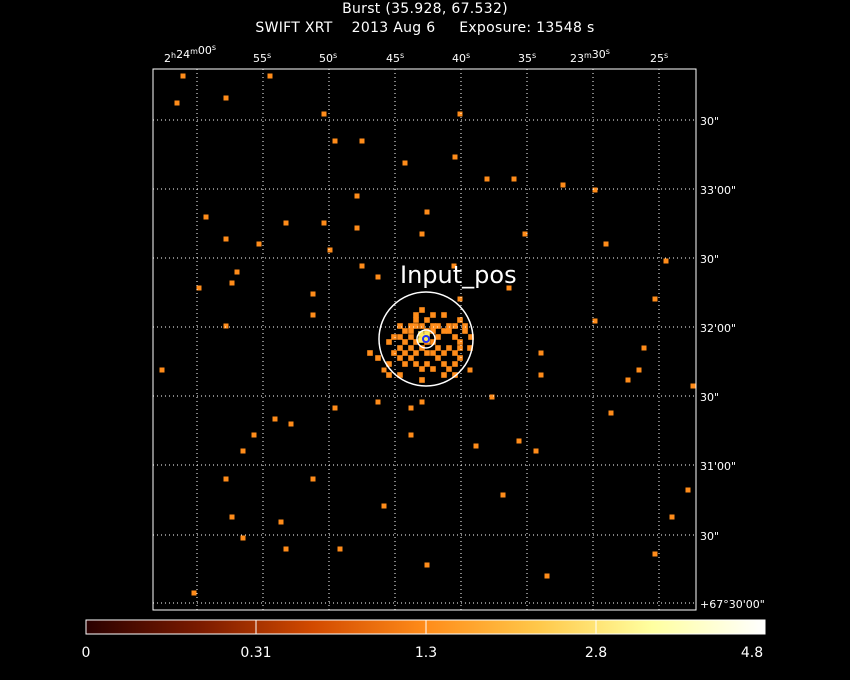  Describe the element at coordinates (255, 653) in the screenshot. I see `colorbar-label: 0.31` at that location.